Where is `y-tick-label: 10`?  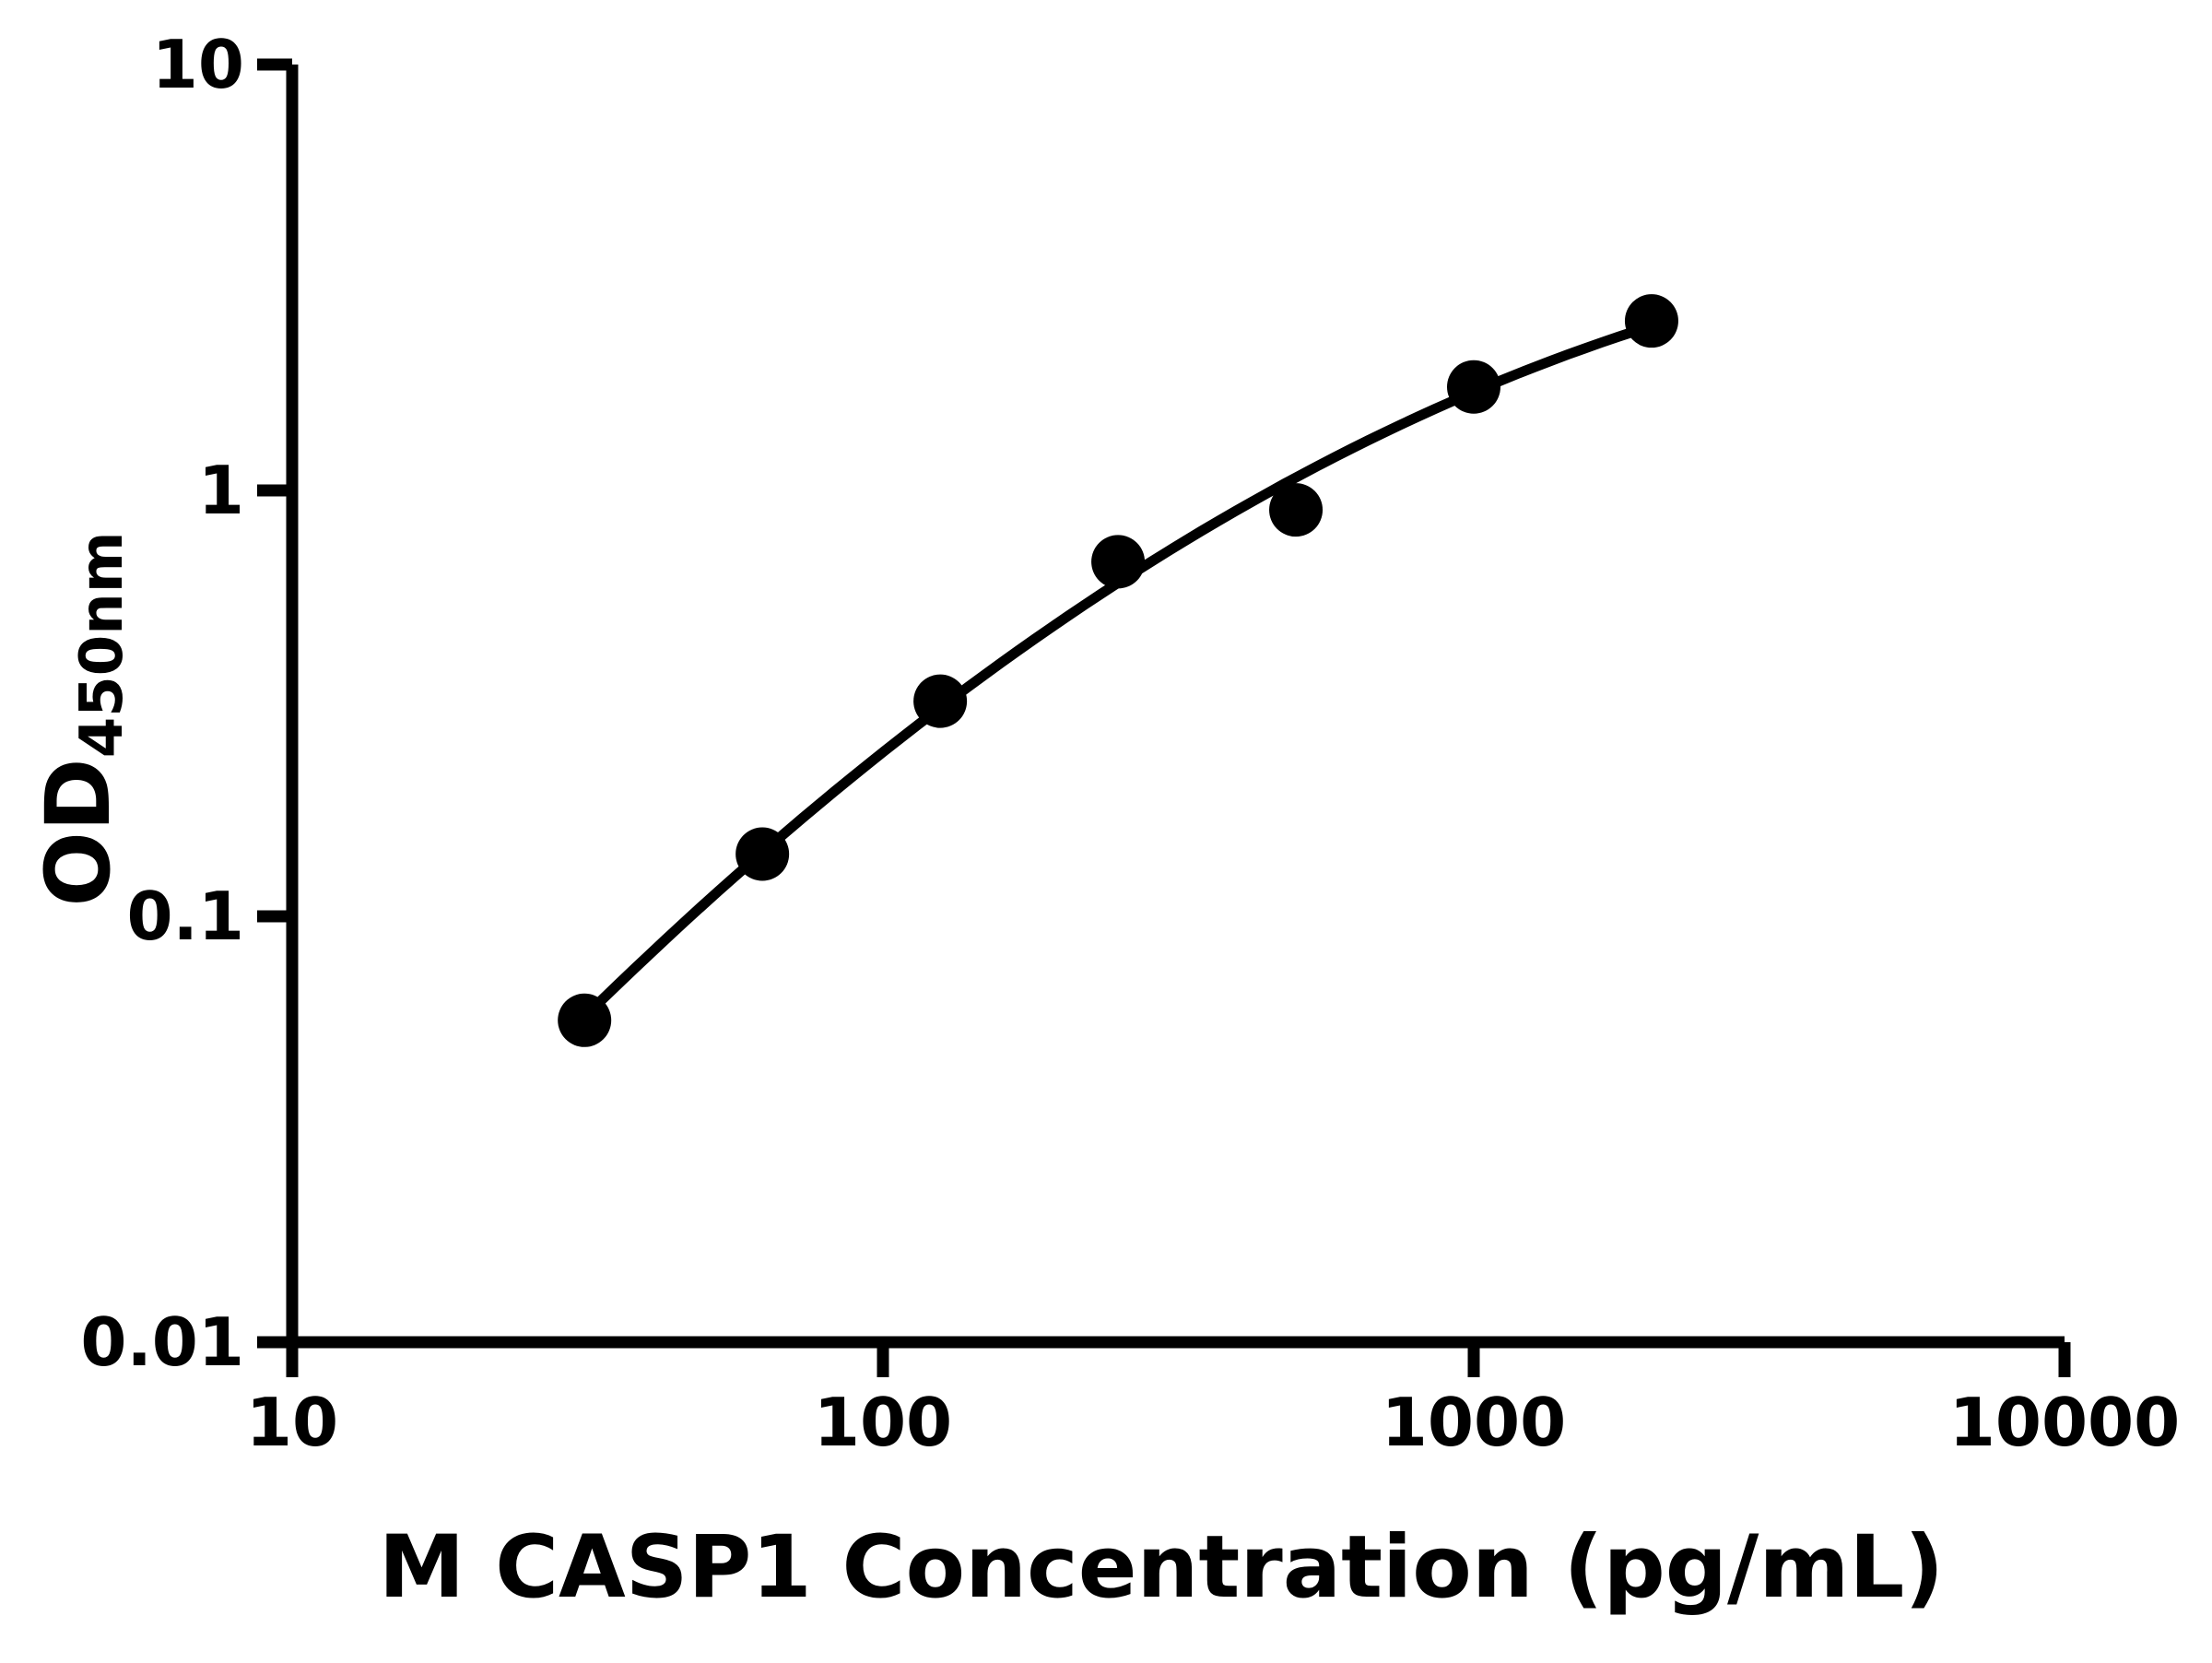 y-tick-label: 10 is located at coordinates (198, 64).